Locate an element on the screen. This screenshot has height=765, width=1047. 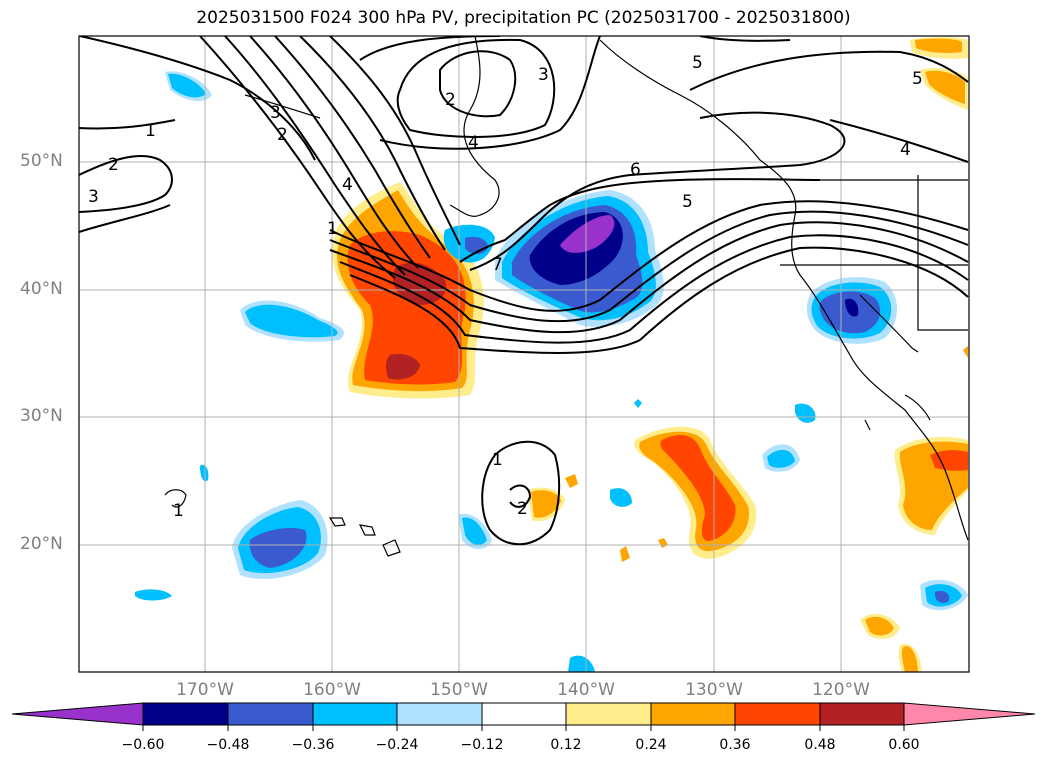
colorbar-tick-label: 0.24 is located at coordinates (651, 745).